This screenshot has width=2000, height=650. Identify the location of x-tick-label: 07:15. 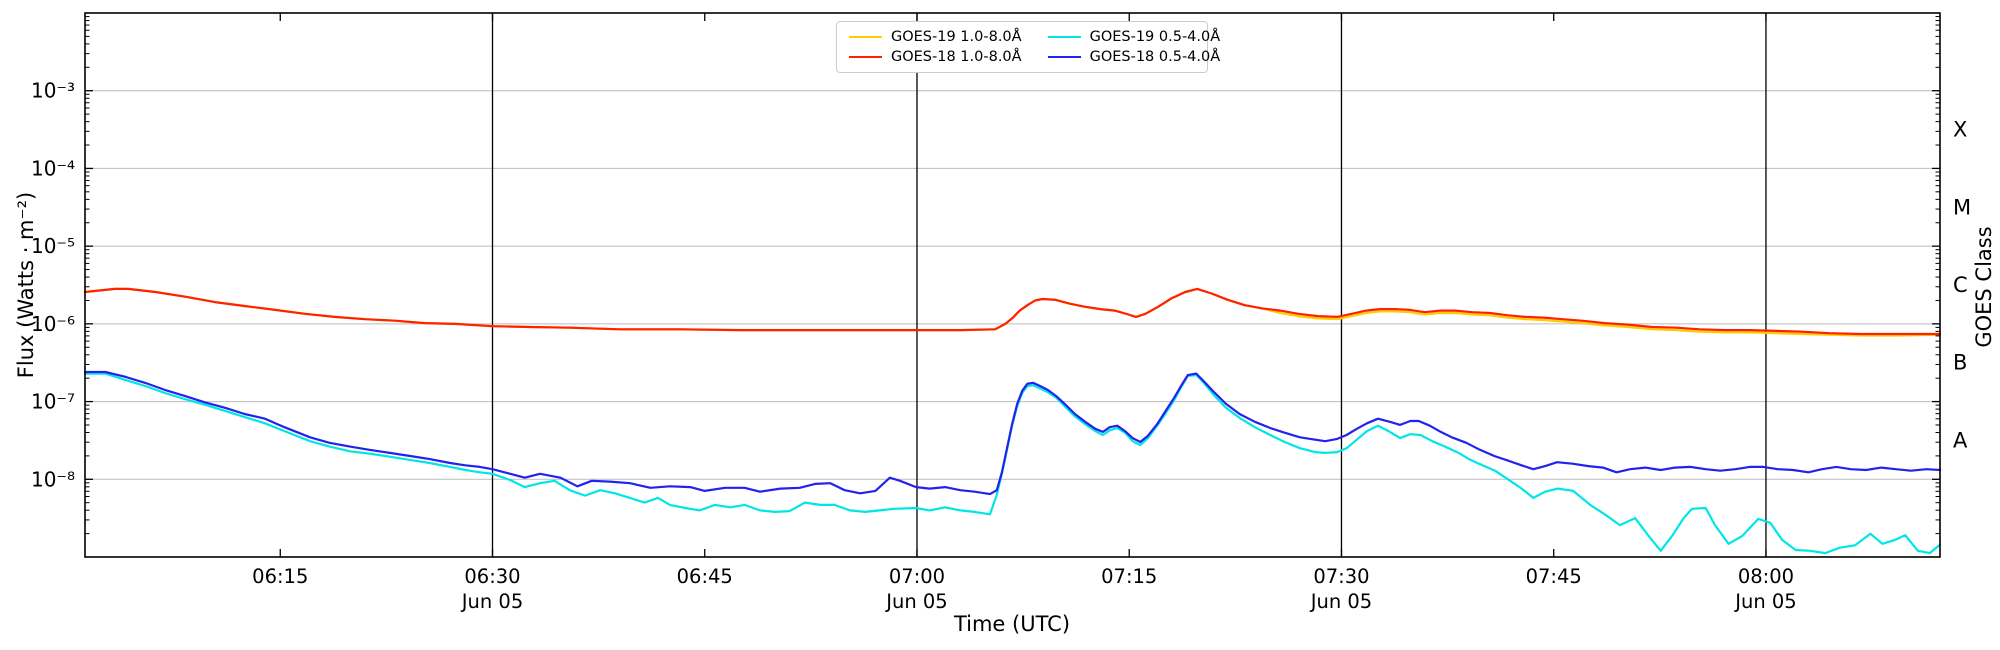
(1129, 576).